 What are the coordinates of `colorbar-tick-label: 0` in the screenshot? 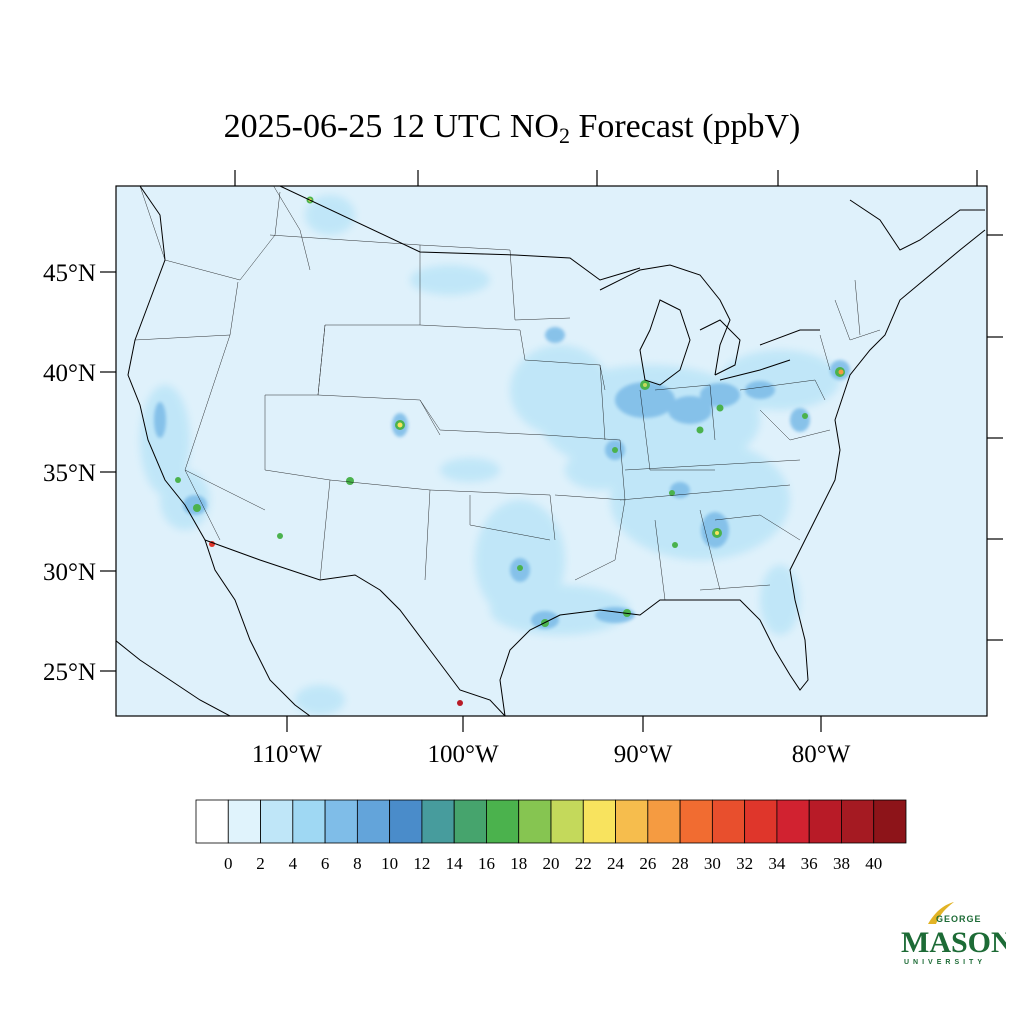 It's located at (228, 863).